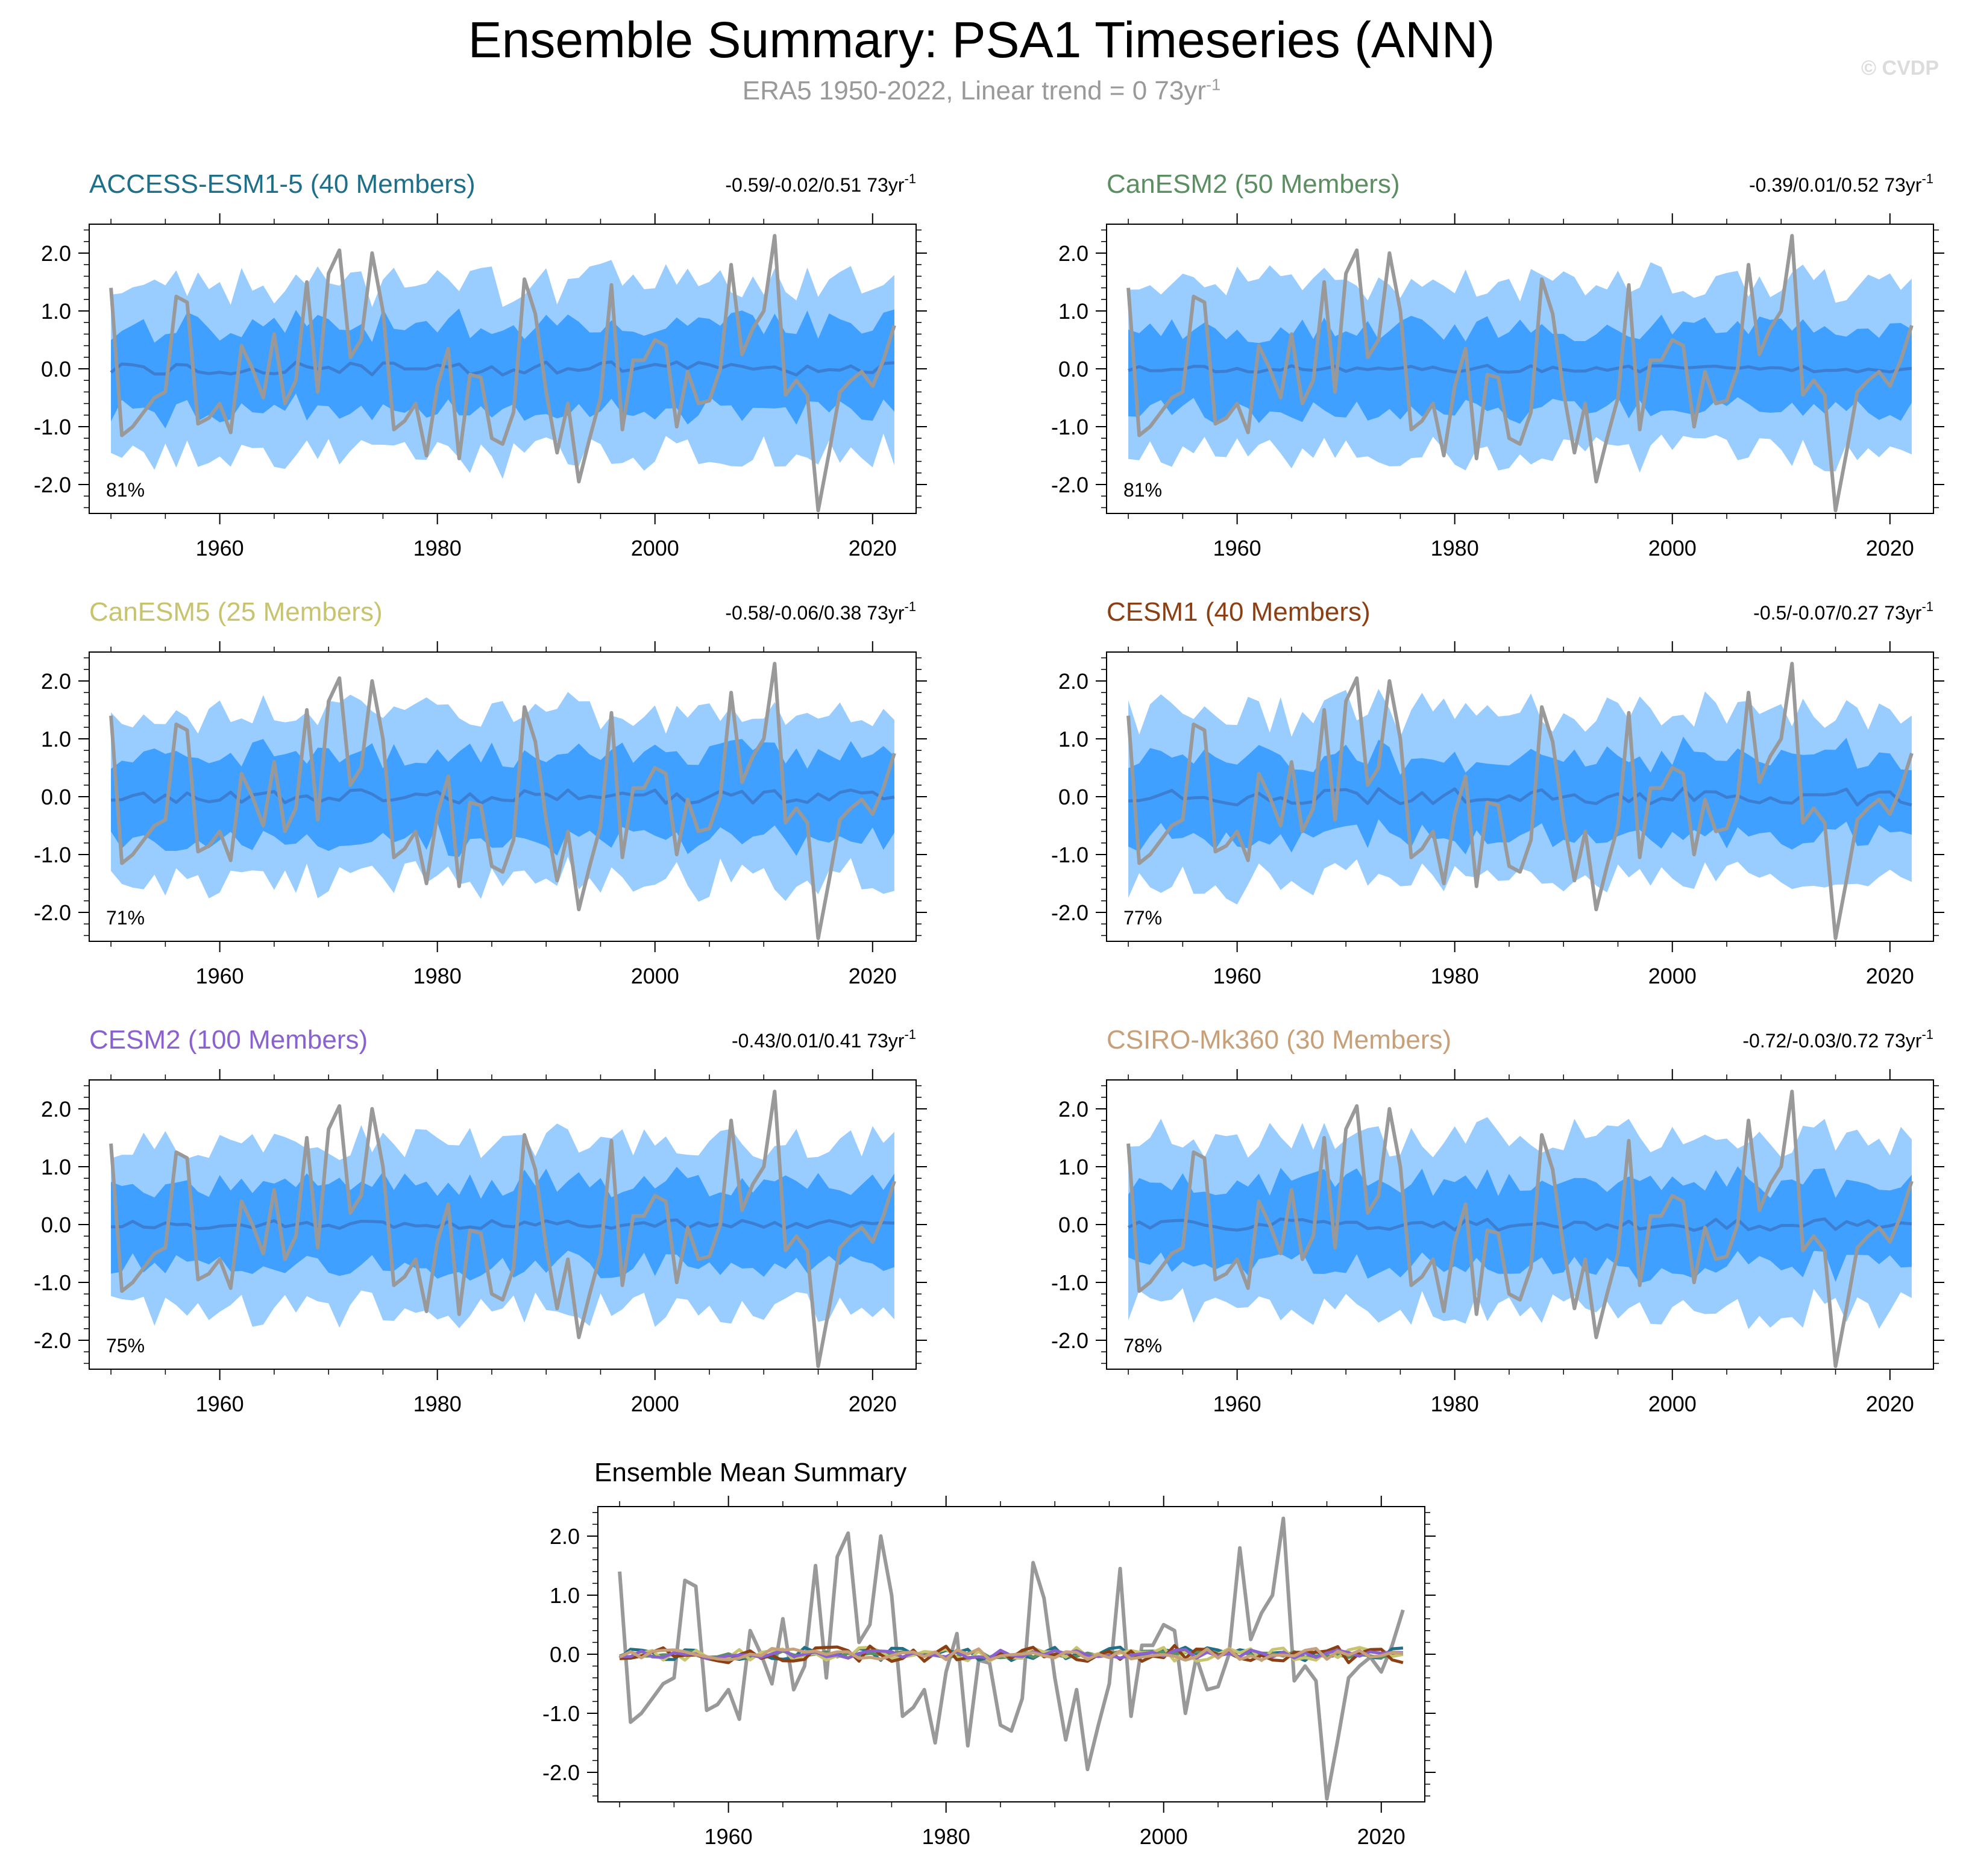  Describe the element at coordinates (300, 612) in the screenshot. I see `panel-members-label: (25 Members)` at that location.